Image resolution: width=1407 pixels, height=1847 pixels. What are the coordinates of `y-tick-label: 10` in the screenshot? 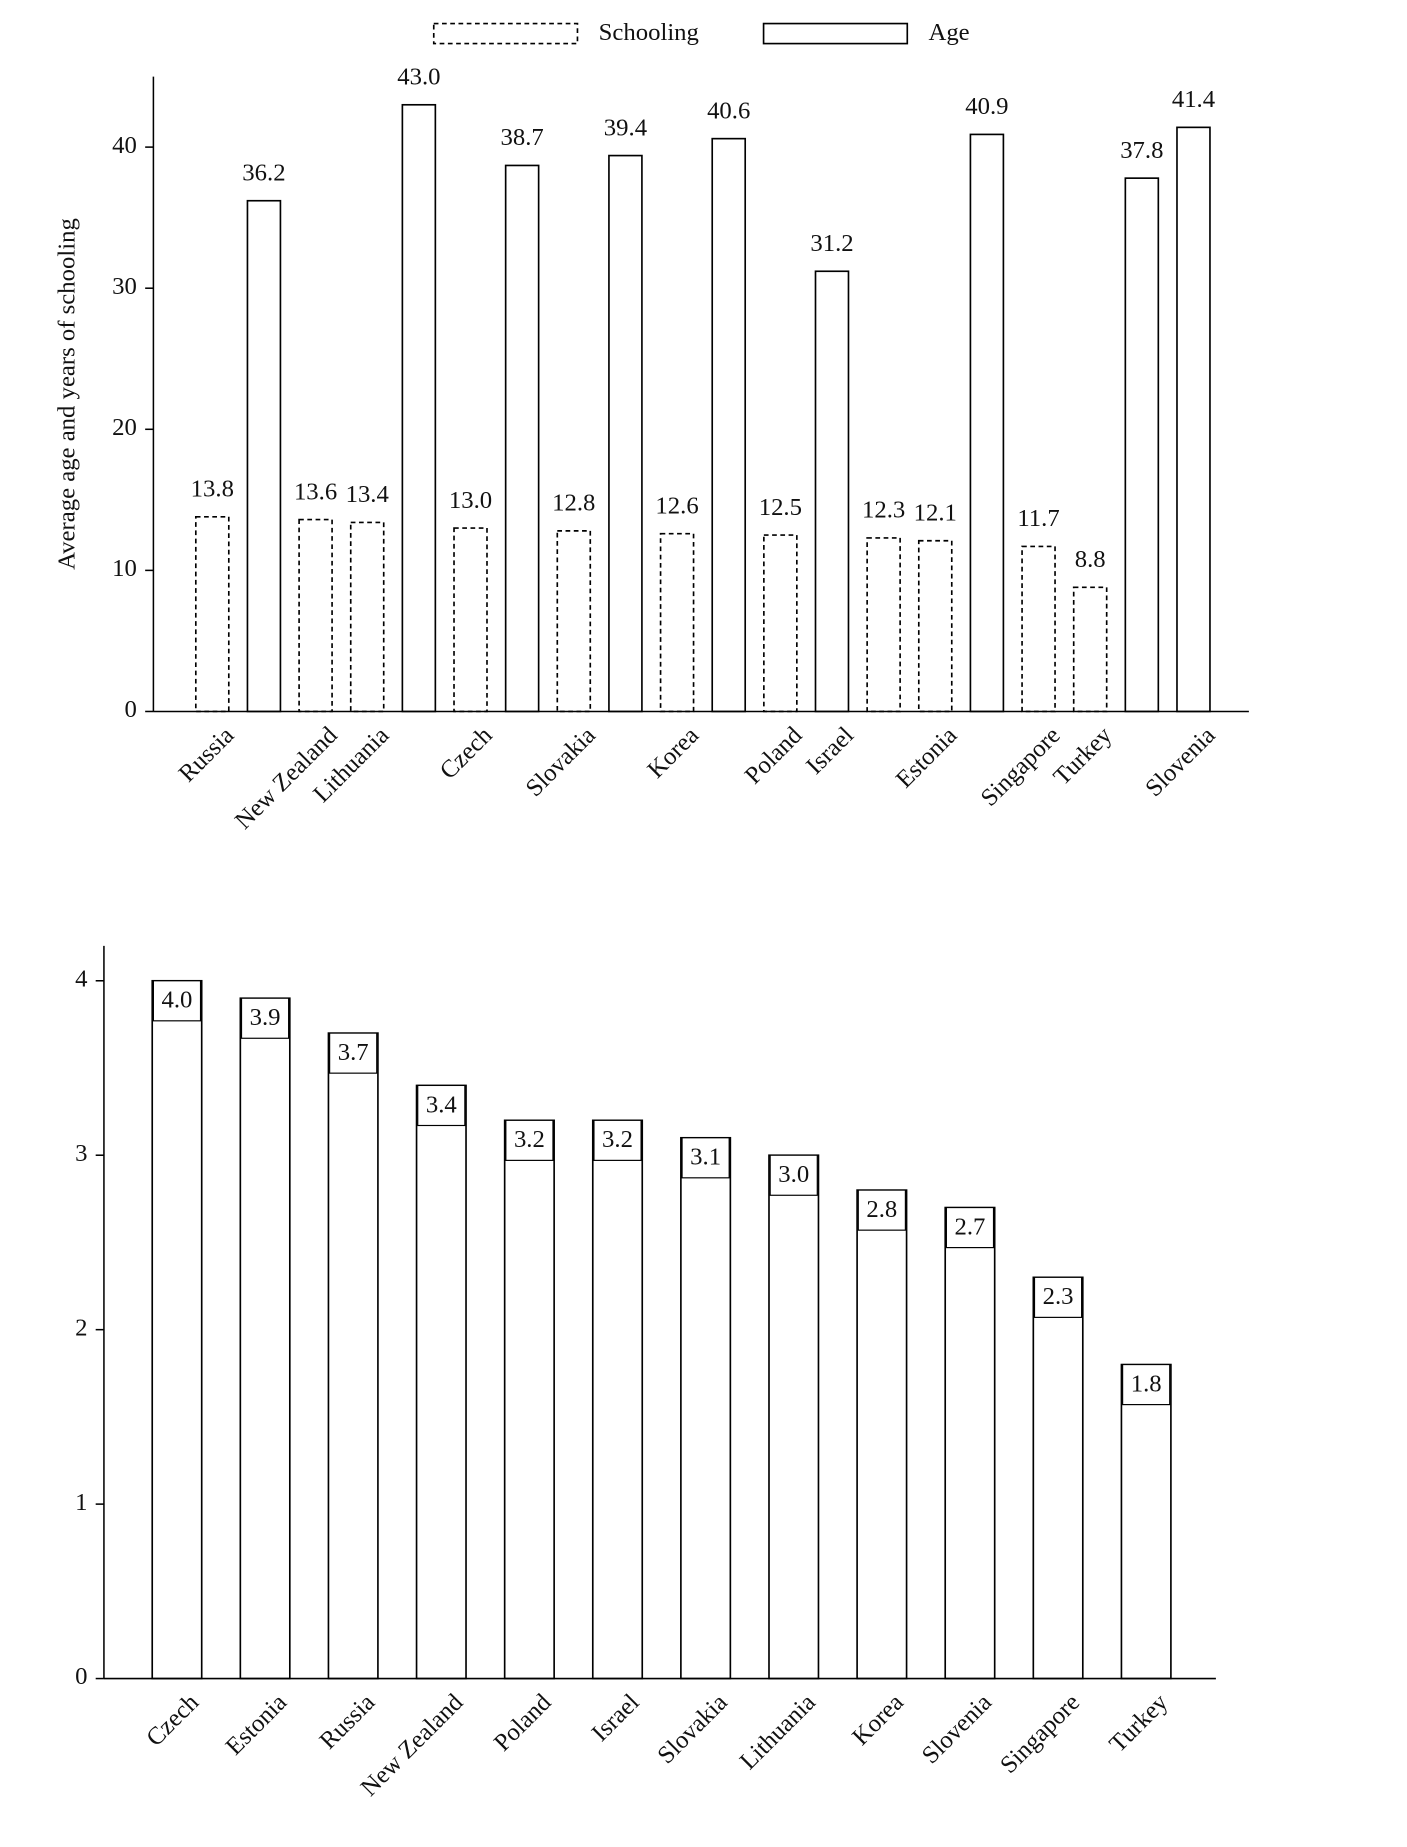 It's located at (124, 568).